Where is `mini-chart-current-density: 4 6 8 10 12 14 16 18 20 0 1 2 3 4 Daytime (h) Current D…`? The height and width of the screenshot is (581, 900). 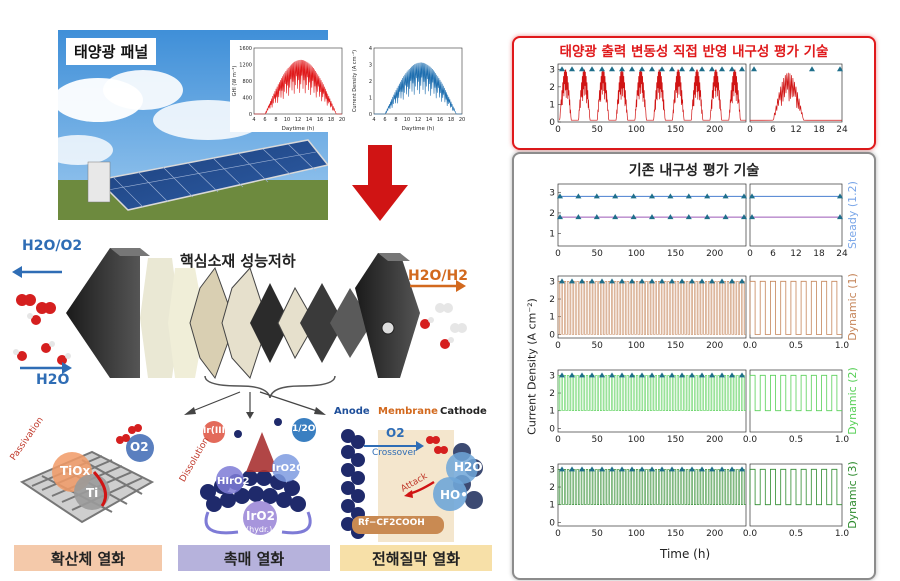 mini-chart-current-density: 4 6 8 10 12 14 16 18 20 0 1 2 3 4 Daytime (h) Current D… is located at coordinates (409, 86).